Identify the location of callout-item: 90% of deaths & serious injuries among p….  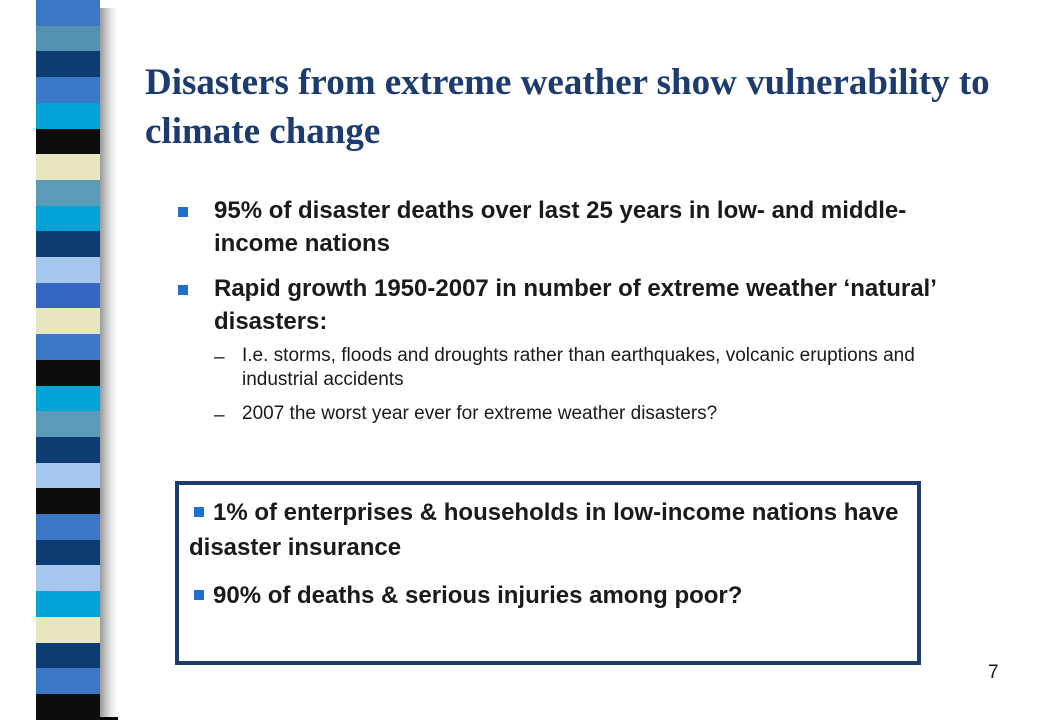
(553, 595).